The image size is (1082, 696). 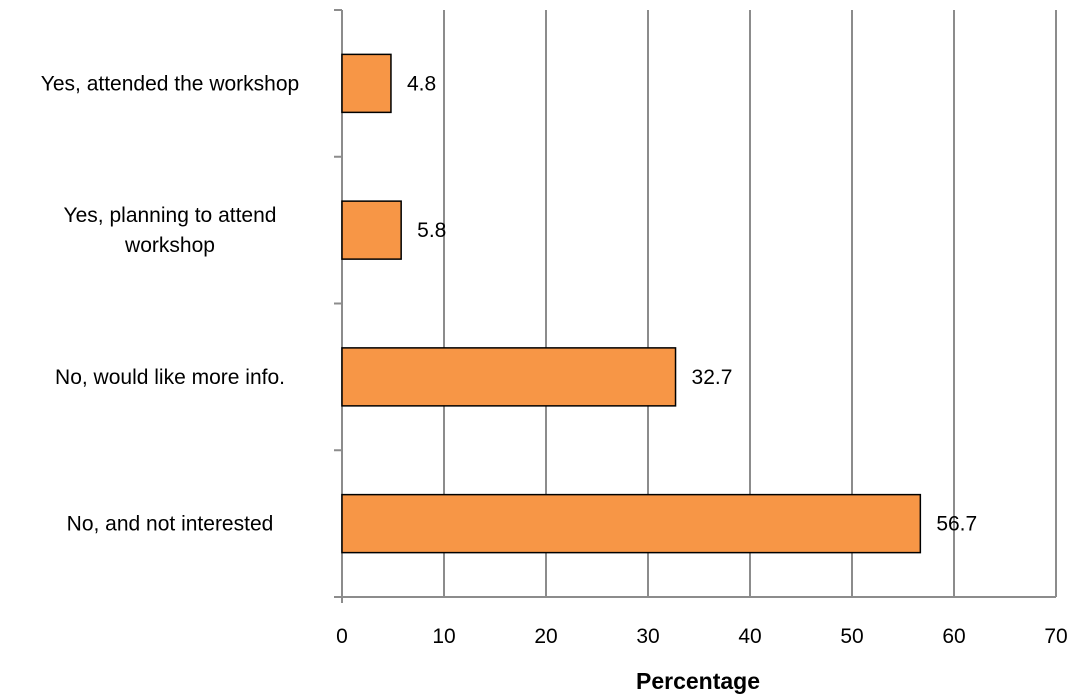 What do you see at coordinates (698, 681) in the screenshot?
I see `x-axis-title: Percentage` at bounding box center [698, 681].